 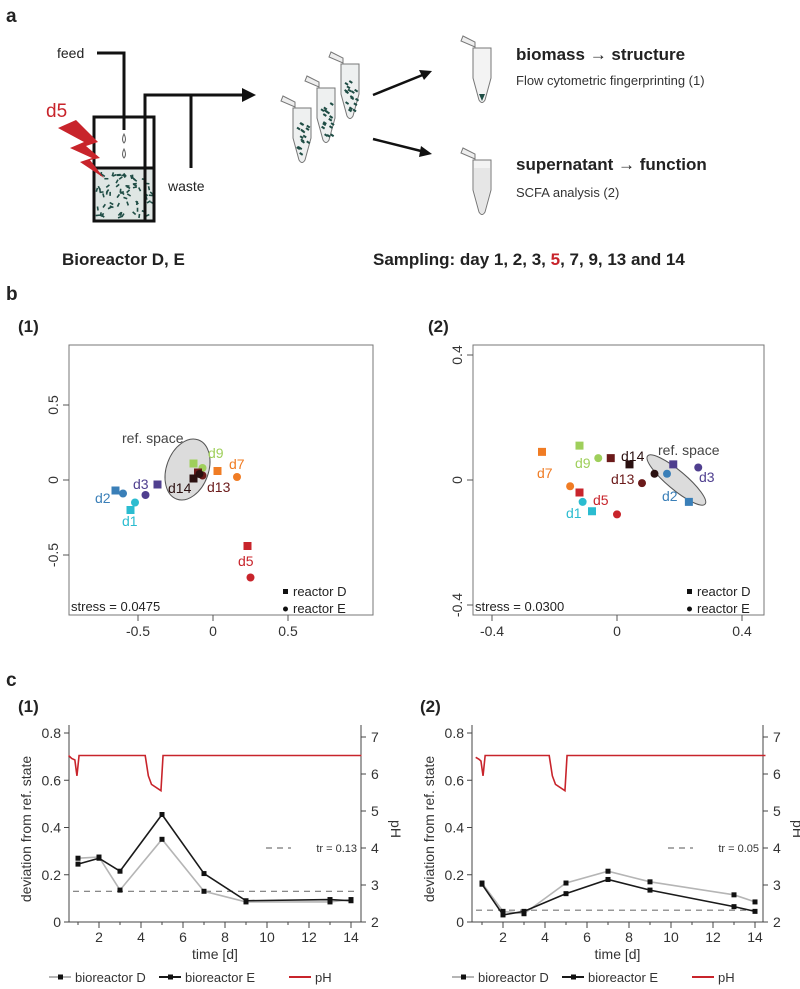 I want to click on supernatant, so click(x=482, y=191).